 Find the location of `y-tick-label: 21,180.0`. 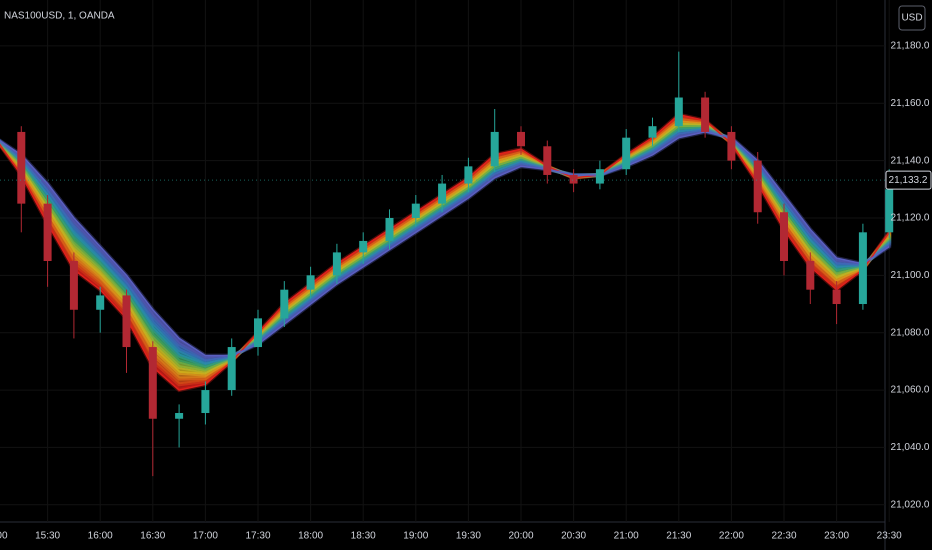

y-tick-label: 21,180.0 is located at coordinates (910, 46).